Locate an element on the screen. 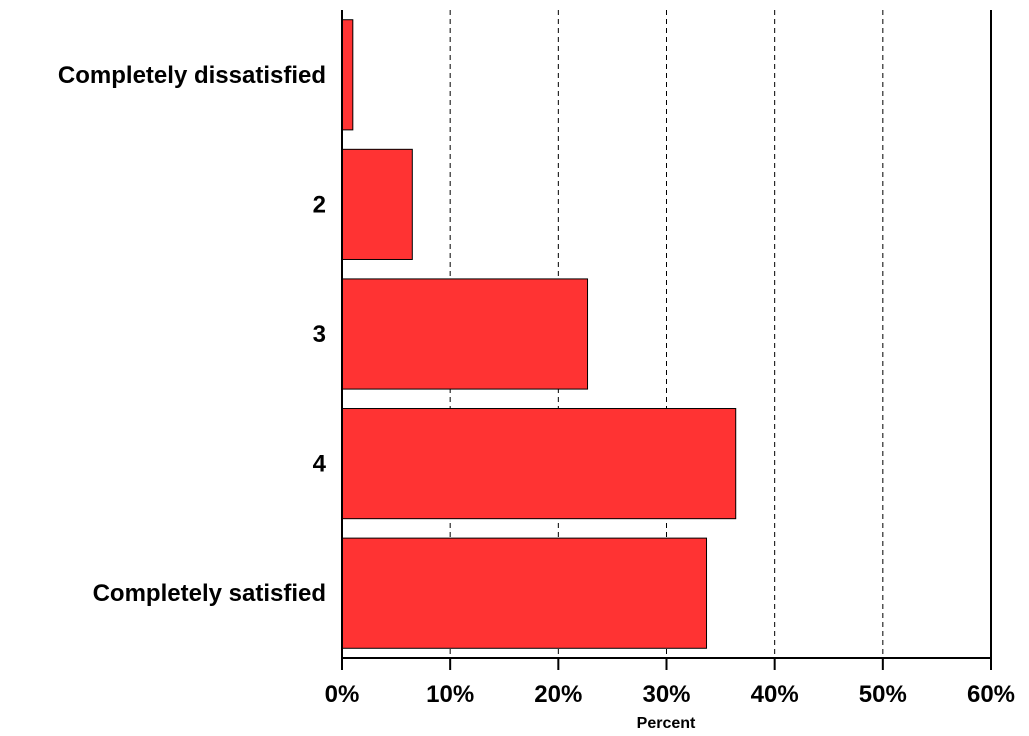 This screenshot has height=736, width=1029. x-tick-label: 30% is located at coordinates (666, 694).